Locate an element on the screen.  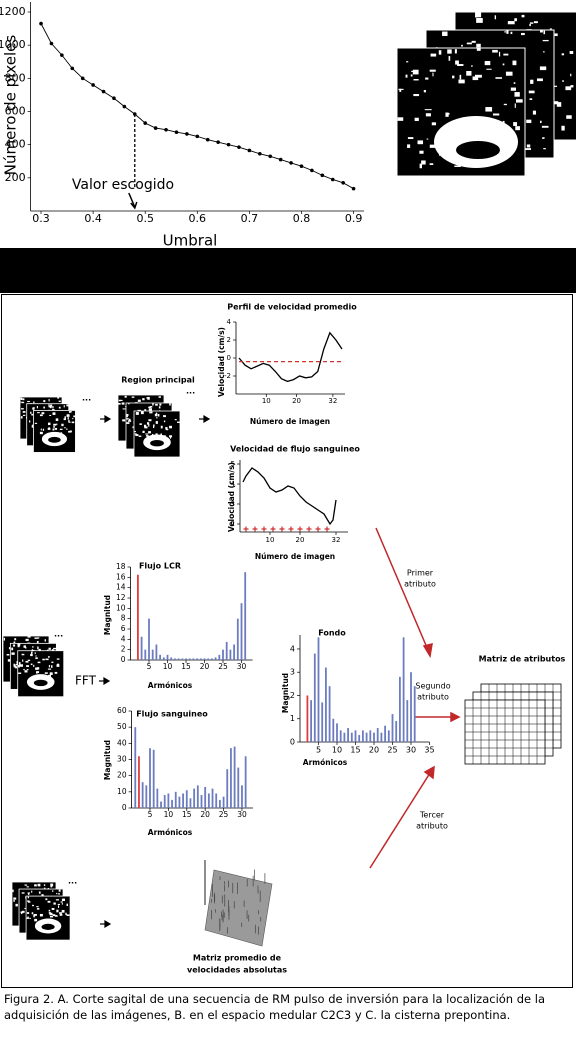
y-tick-label: 1000 is located at coordinates (13, 44).